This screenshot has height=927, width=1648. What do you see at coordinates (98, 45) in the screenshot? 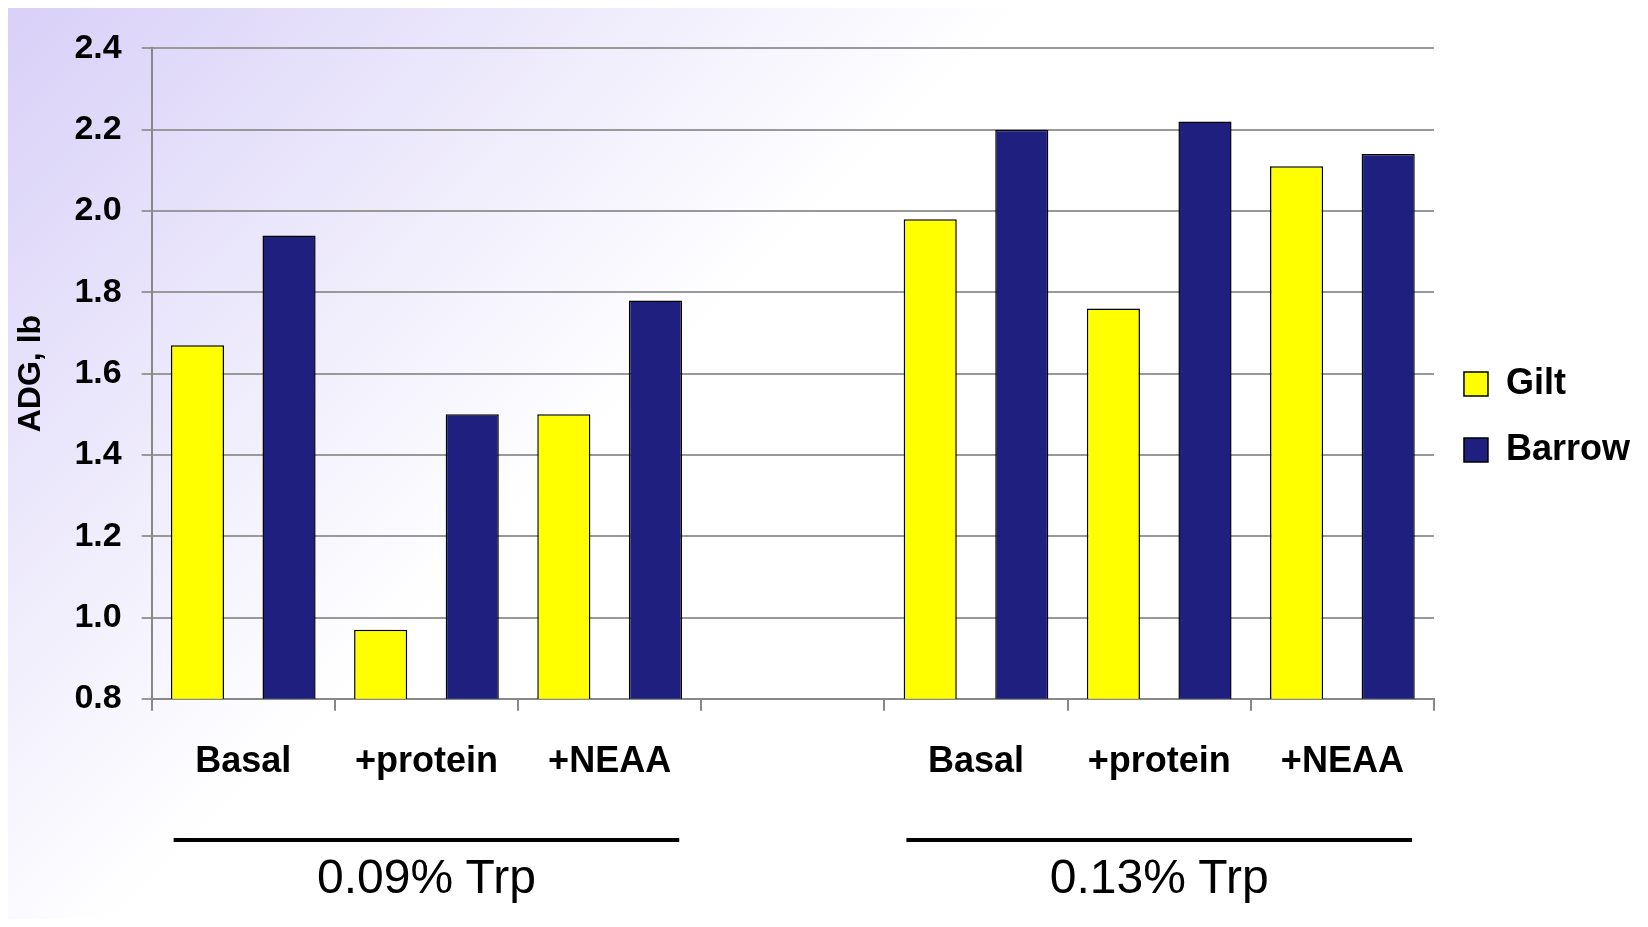
I see `y-tick-label: 2.4` at bounding box center [98, 45].